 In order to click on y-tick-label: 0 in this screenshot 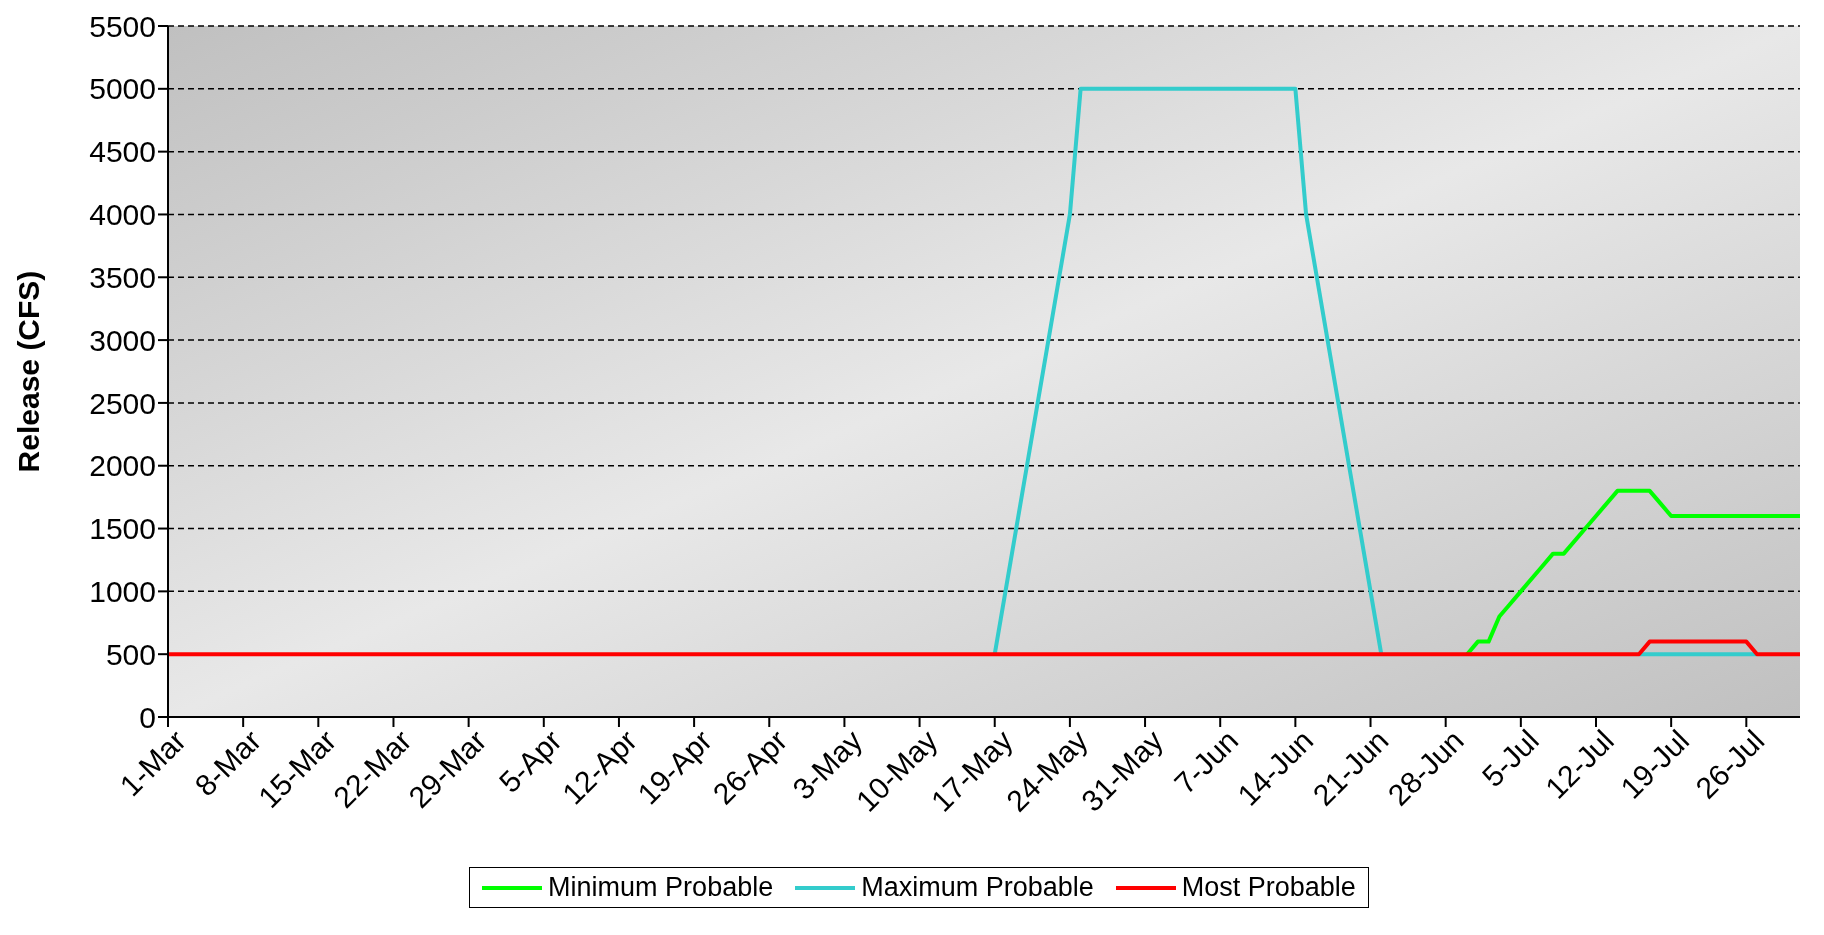, I will do `click(147, 717)`.